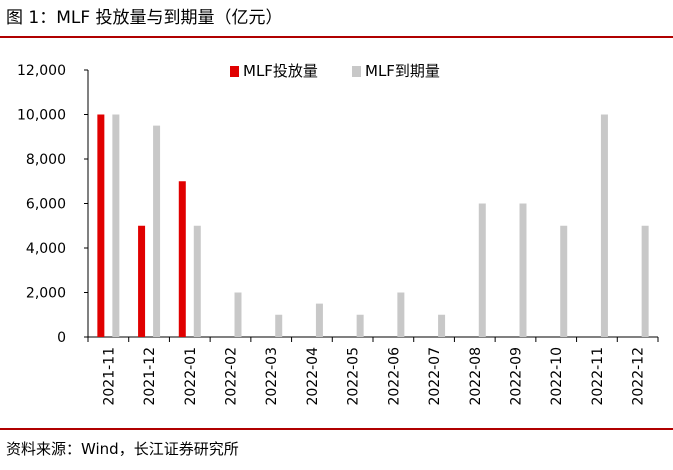  What do you see at coordinates (46, 205) in the screenshot?
I see `y-tick-label: 6,000` at bounding box center [46, 205].